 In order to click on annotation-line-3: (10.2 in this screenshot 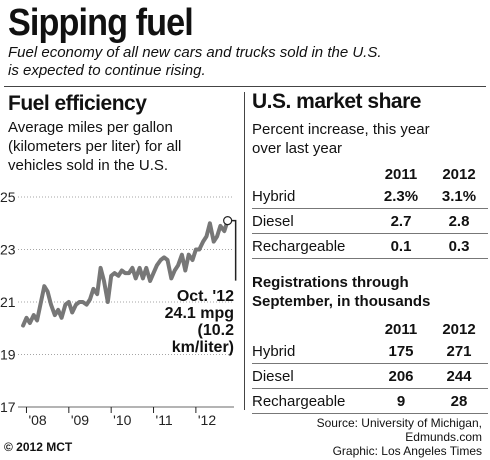, I will do `click(215, 330)`.